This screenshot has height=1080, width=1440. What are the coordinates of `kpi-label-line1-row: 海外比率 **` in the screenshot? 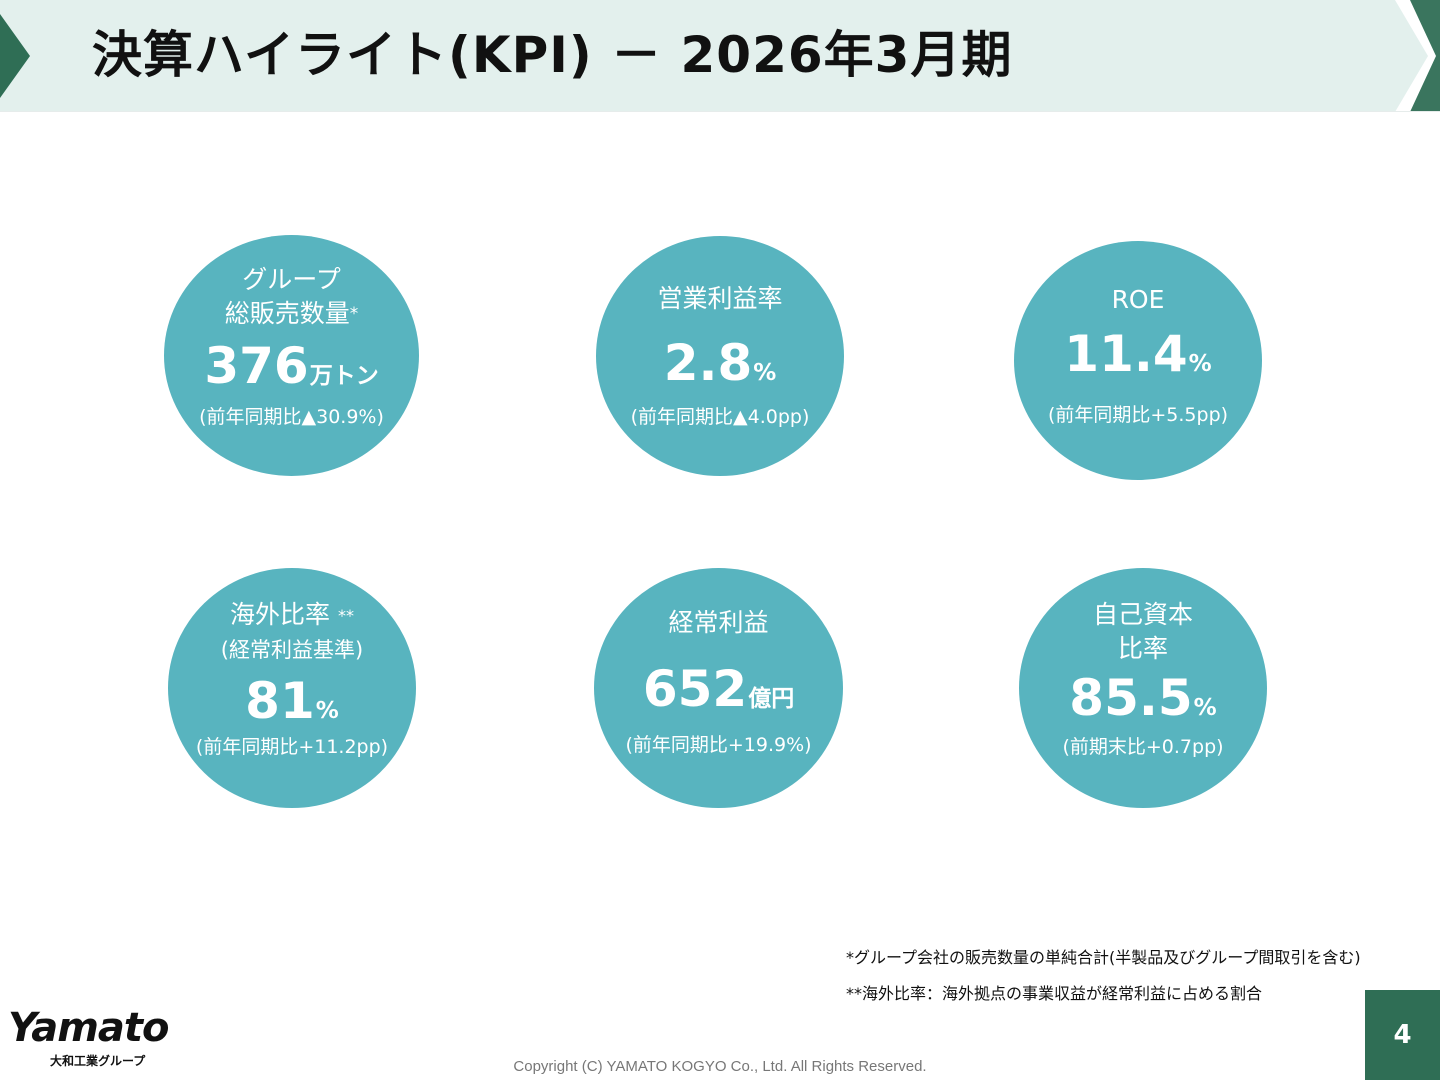 It's located at (292, 615).